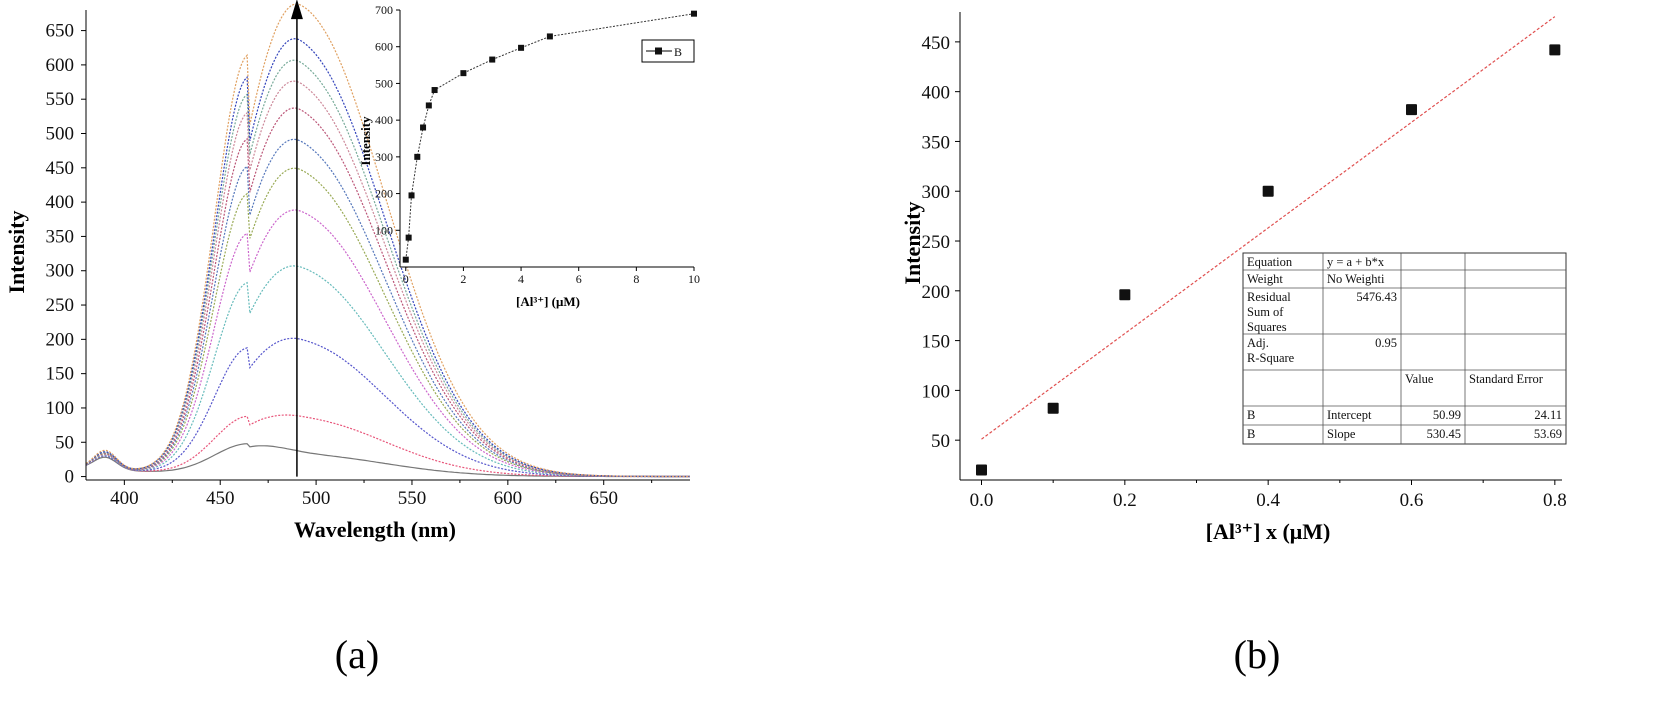 Image resolution: width=1654 pixels, height=713 pixels. I want to click on chart-b-x-tick-label: 0.8, so click(1555, 500).